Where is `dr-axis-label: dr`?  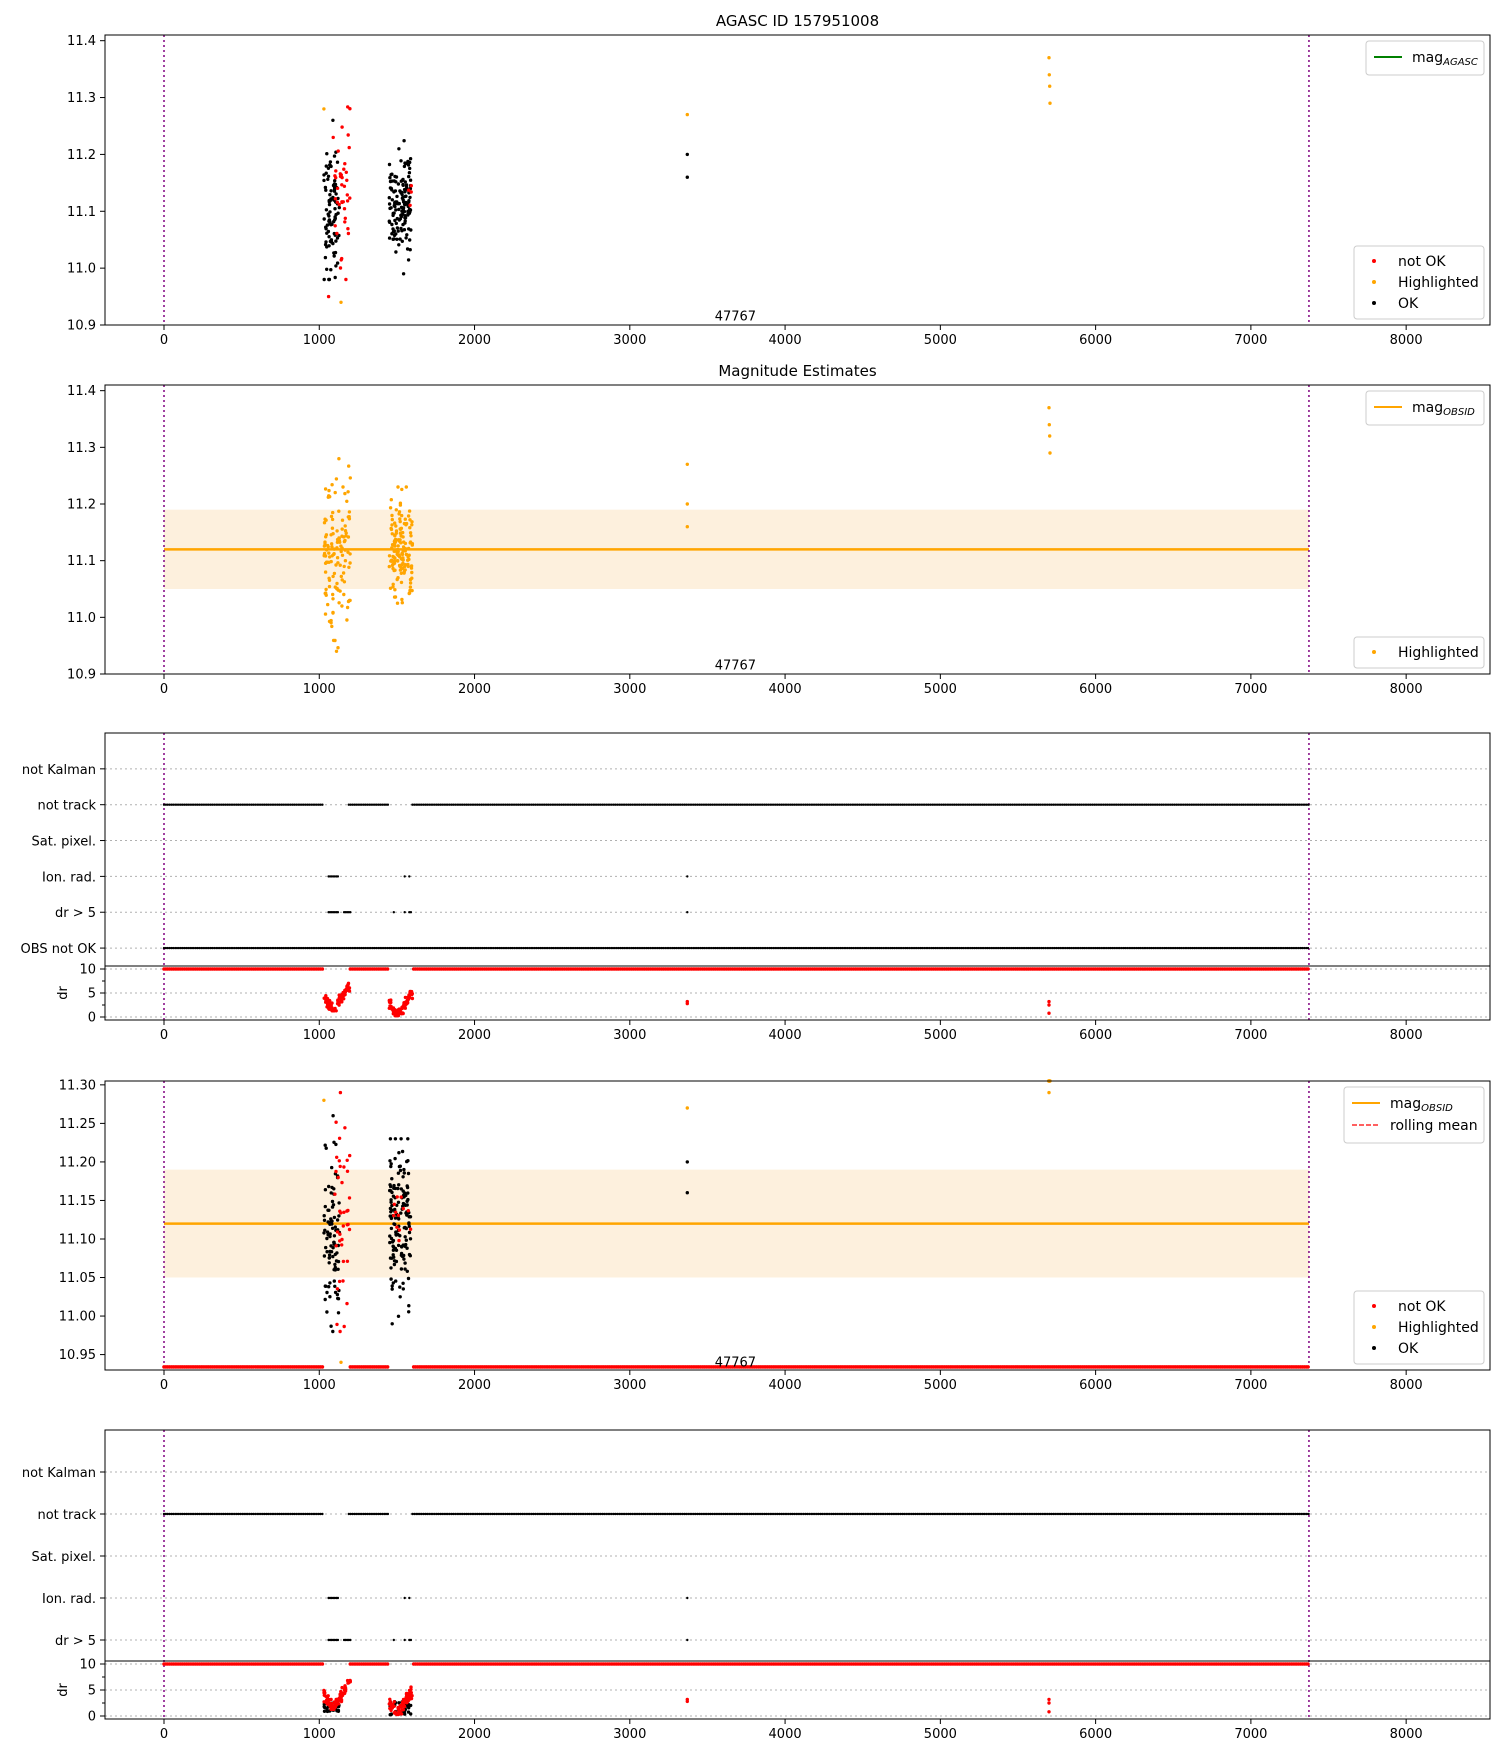
dr-axis-label: dr is located at coordinates (63, 1690).